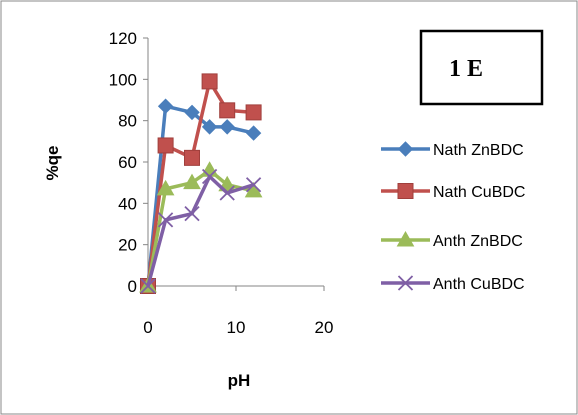  What do you see at coordinates (127, 162) in the screenshot?
I see `y-tick-label: 60` at bounding box center [127, 162].